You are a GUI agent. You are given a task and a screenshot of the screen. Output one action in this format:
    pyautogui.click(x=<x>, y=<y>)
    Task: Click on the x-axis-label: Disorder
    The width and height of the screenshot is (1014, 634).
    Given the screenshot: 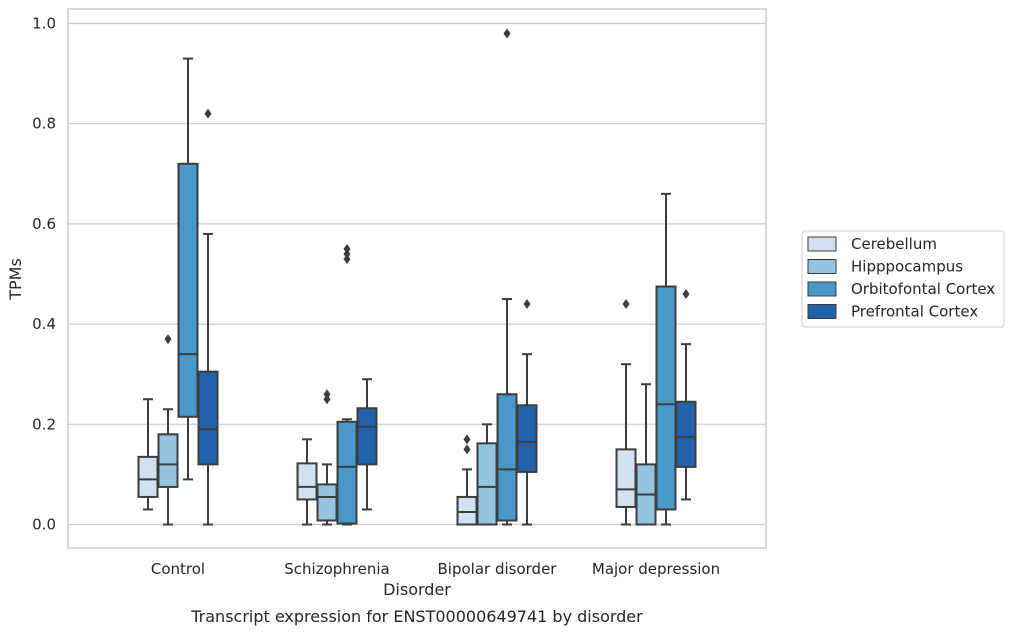 What is the action you would take?
    pyautogui.click(x=417, y=589)
    